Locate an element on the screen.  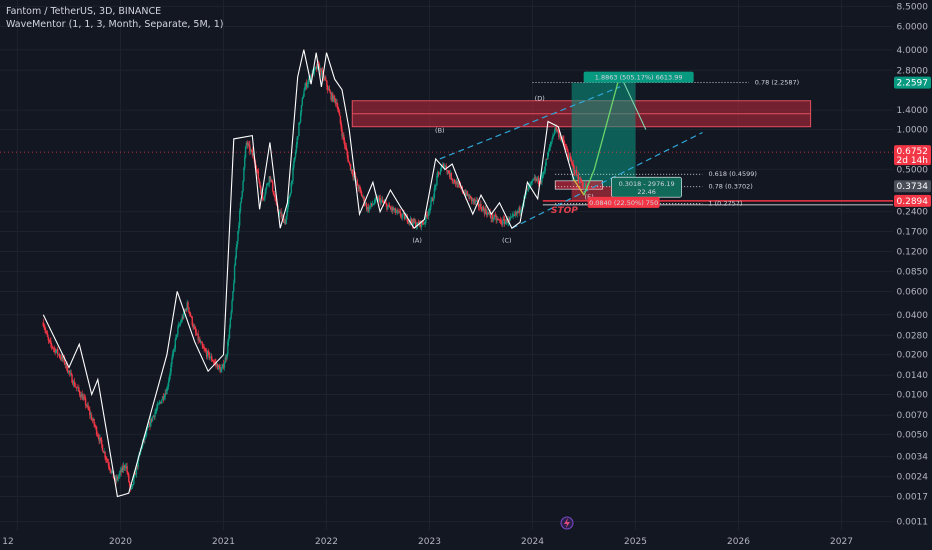
price-tick-label: 0.1700 is located at coordinates (913, 233).